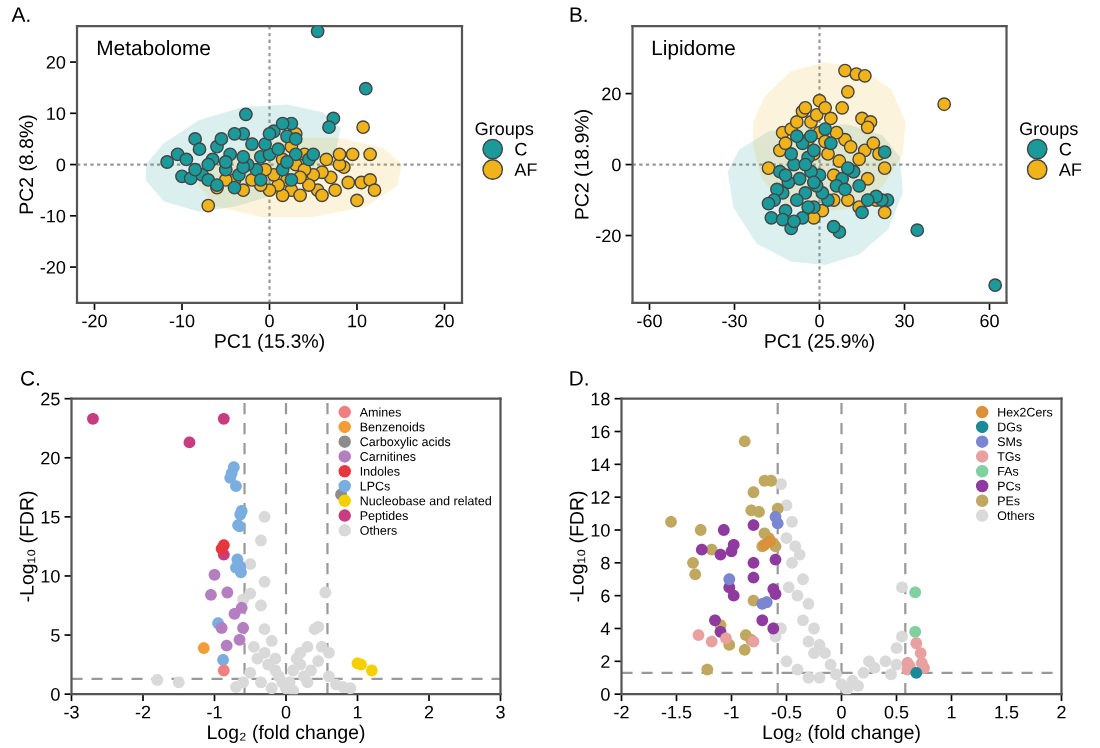 This screenshot has width=1100, height=748. What do you see at coordinates (30, 378) in the screenshot?
I see `chart-title: C.` at bounding box center [30, 378].